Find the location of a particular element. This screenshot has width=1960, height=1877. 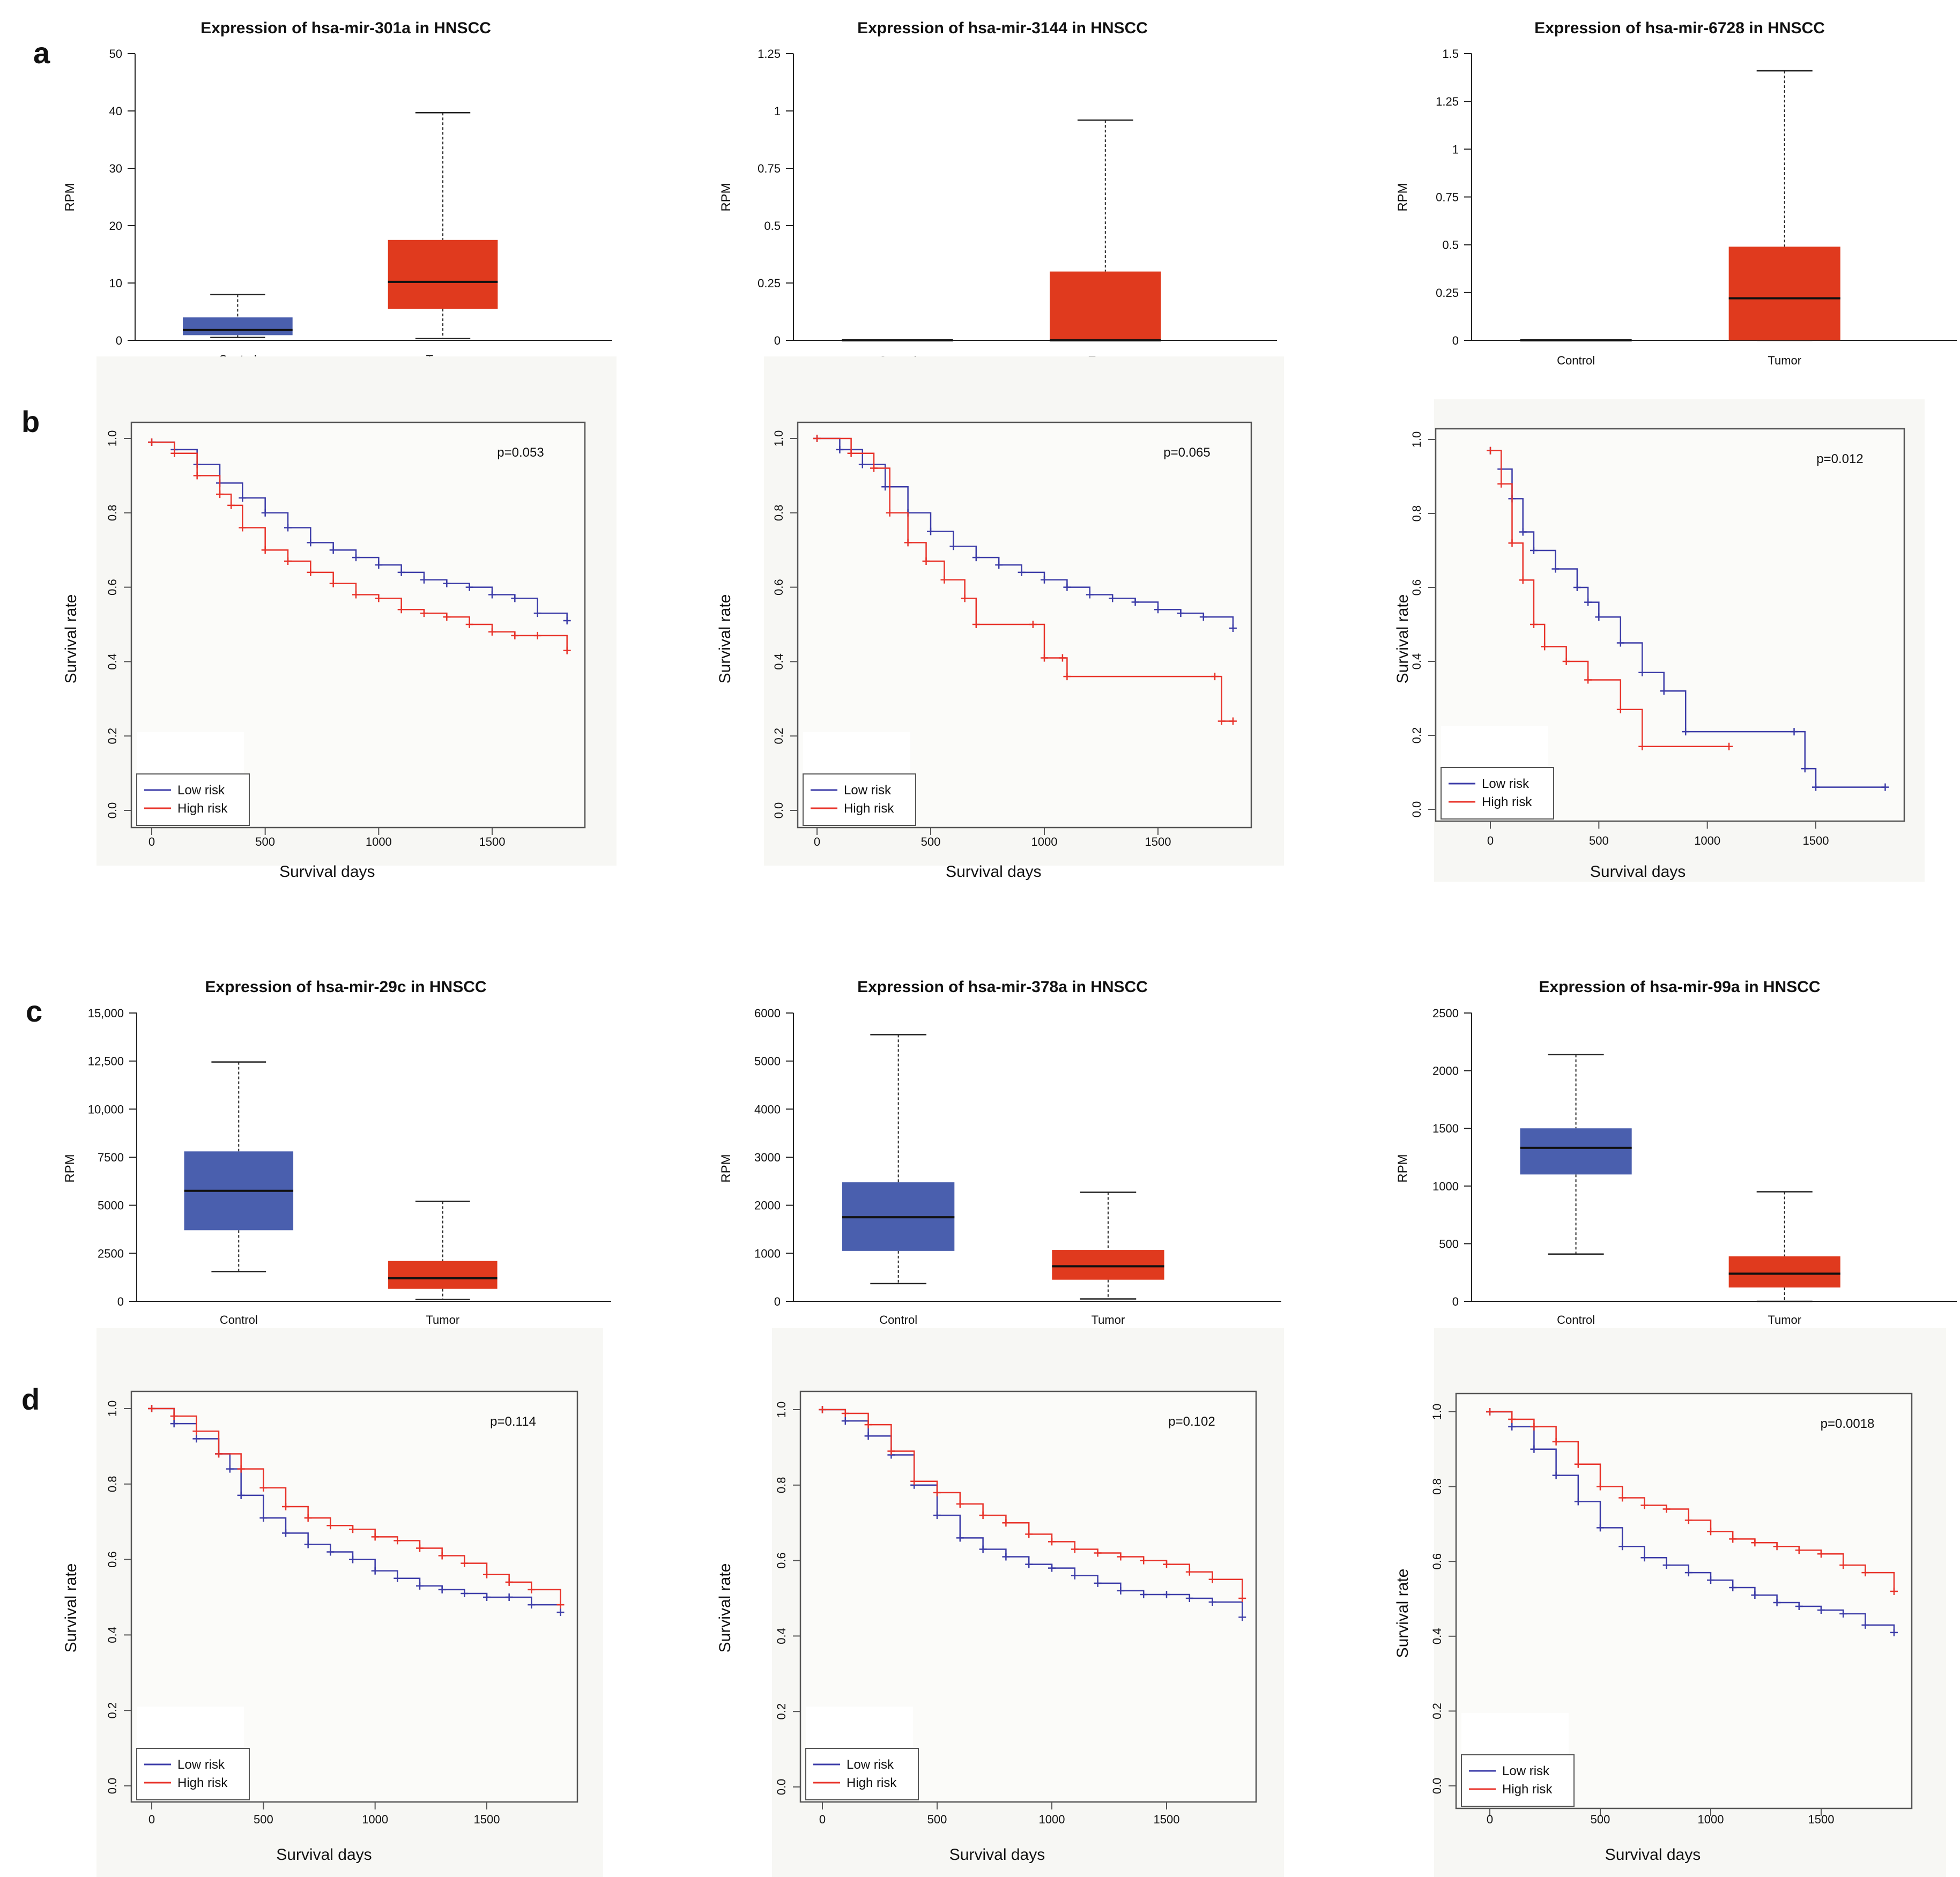

legend-box is located at coordinates (193, 799).